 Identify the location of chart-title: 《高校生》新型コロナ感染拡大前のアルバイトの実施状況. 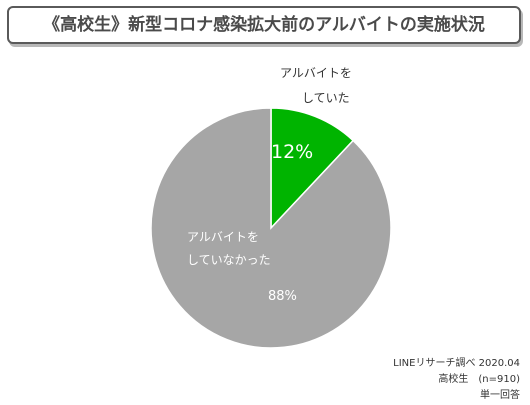
(264, 25).